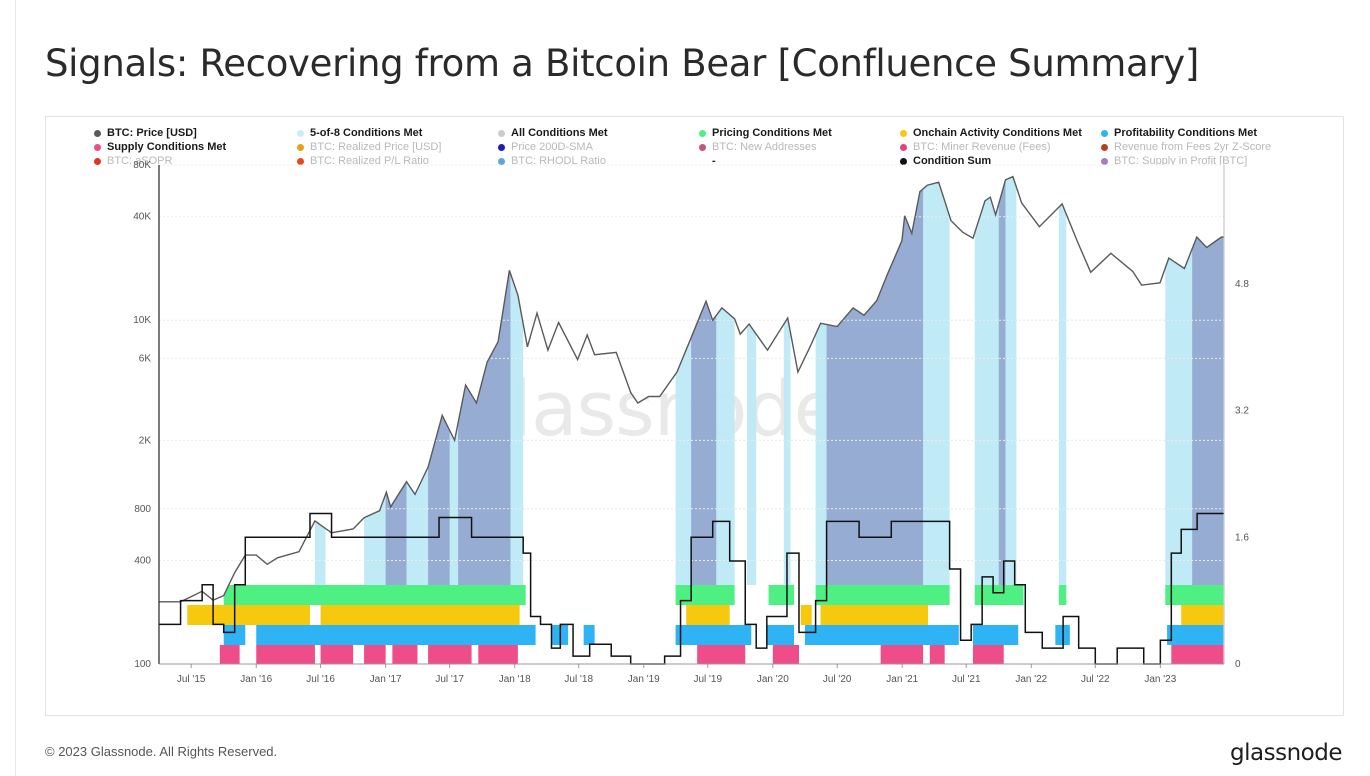 This screenshot has height=776, width=1370. I want to click on x-tick-label: Jan '20, so click(773, 679).